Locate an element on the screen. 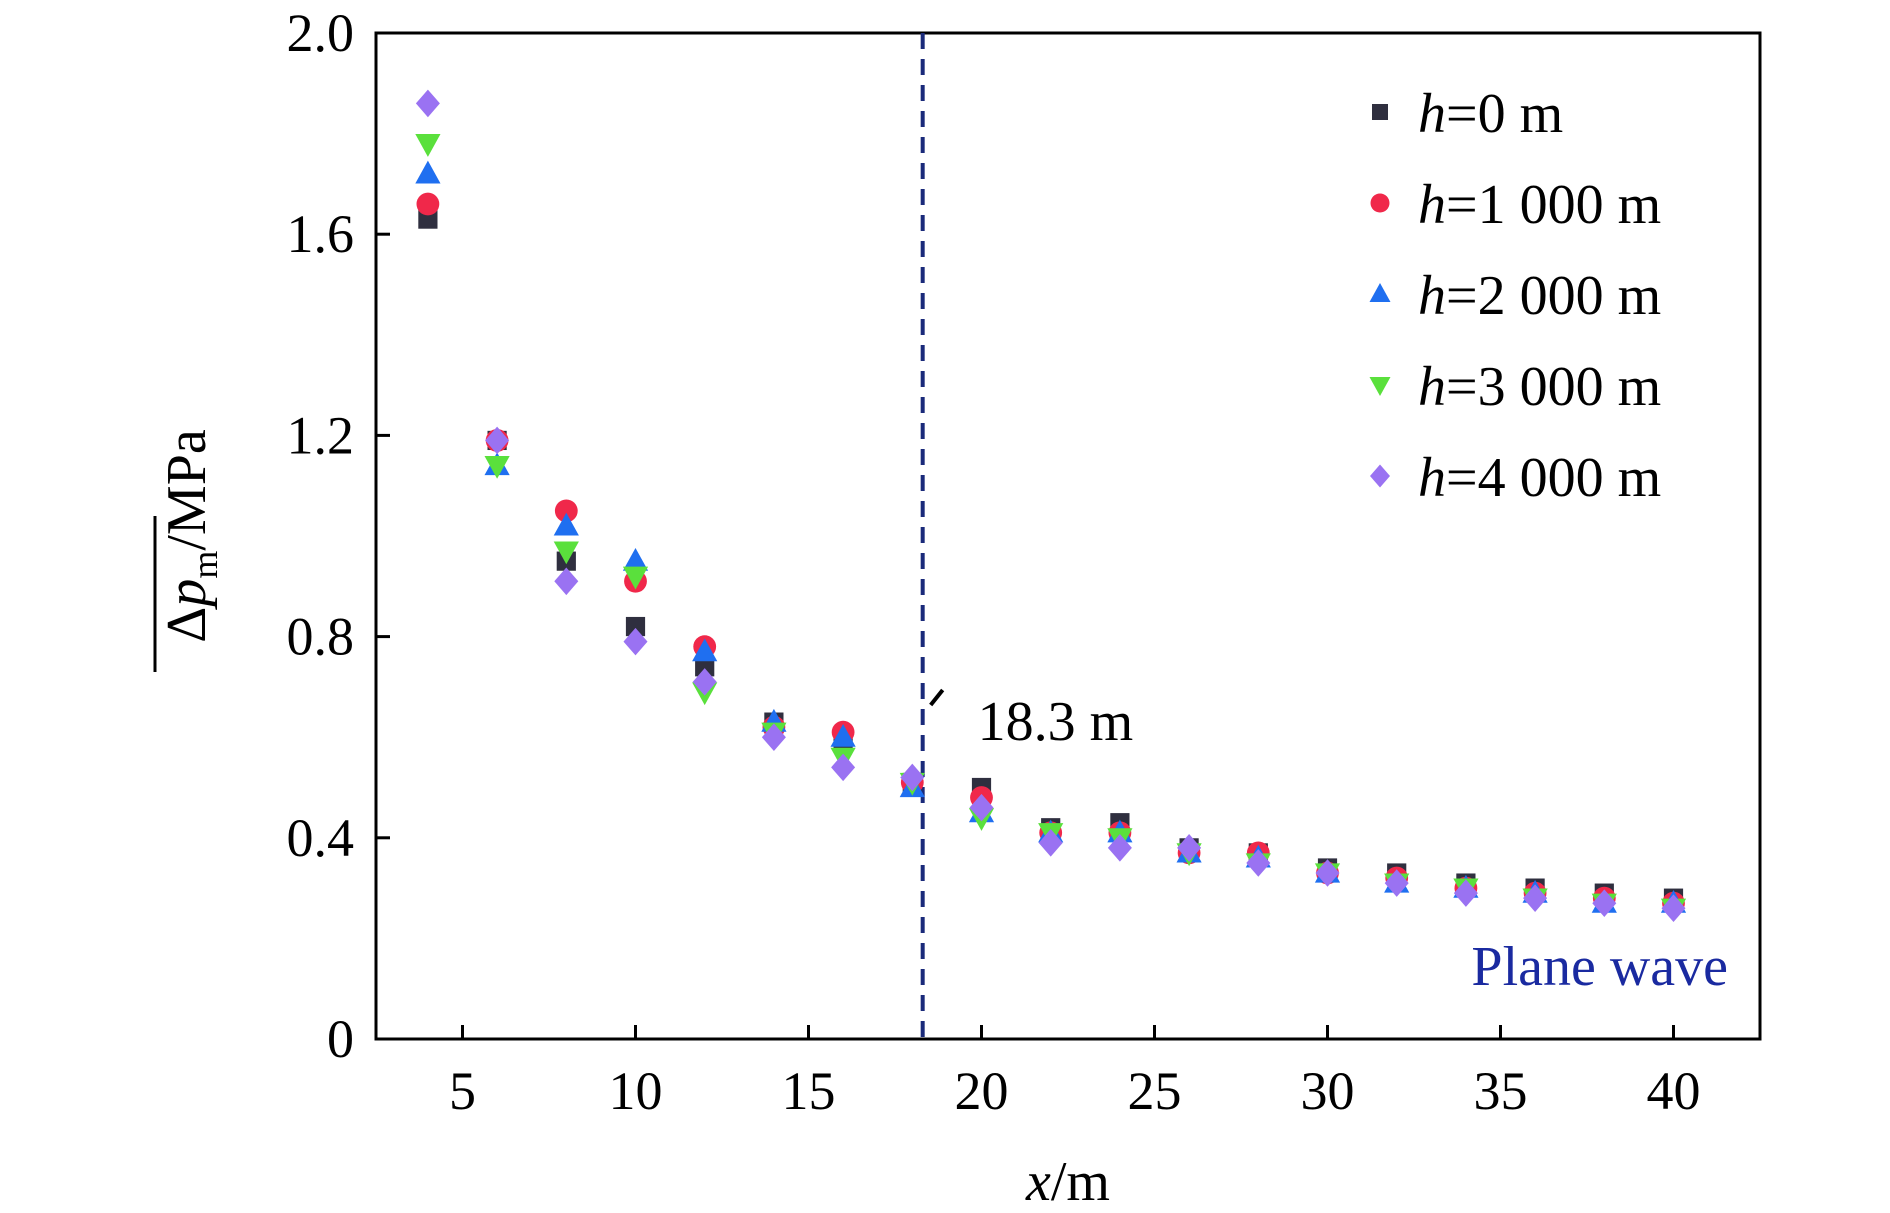 The height and width of the screenshot is (1213, 1890). annotation-label-18-3m: 18.3 m is located at coordinates (1056, 722).